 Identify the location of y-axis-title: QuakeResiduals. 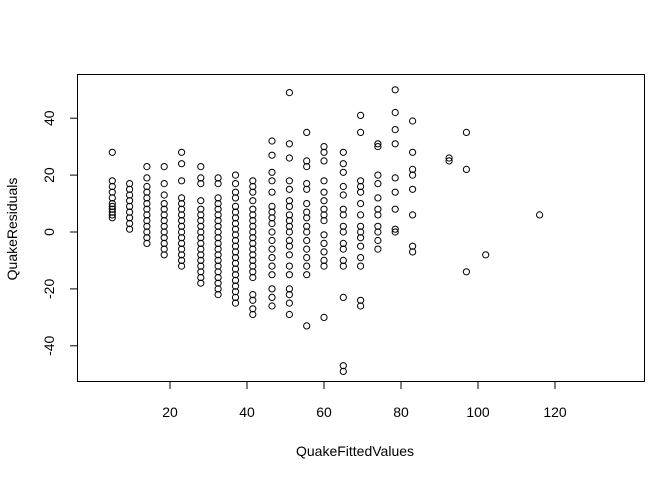
(12, 229).